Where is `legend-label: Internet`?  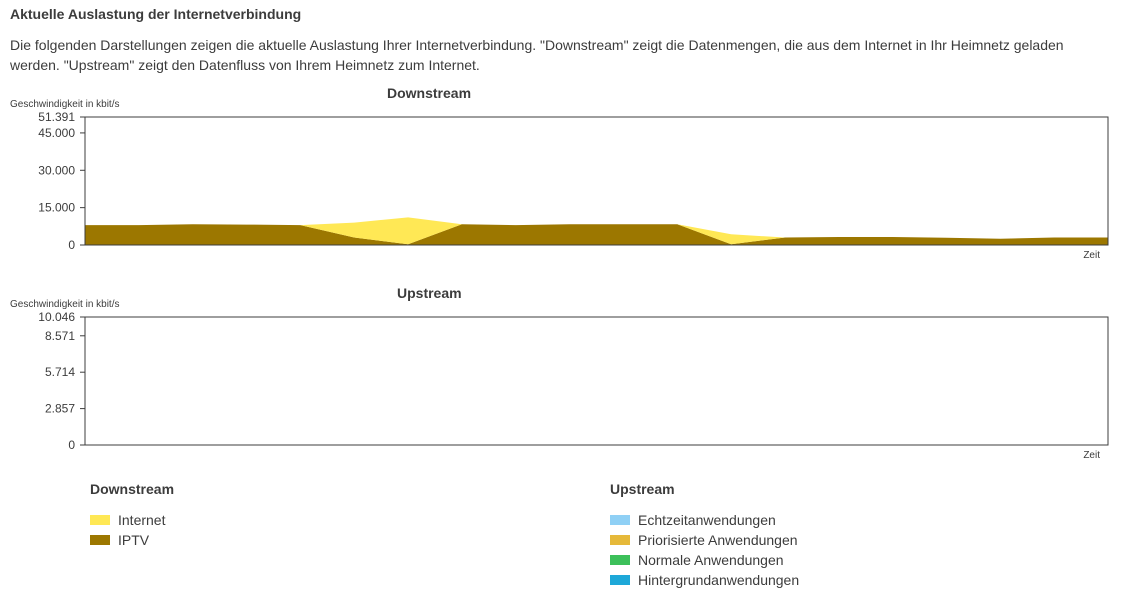 legend-label: Internet is located at coordinates (142, 520).